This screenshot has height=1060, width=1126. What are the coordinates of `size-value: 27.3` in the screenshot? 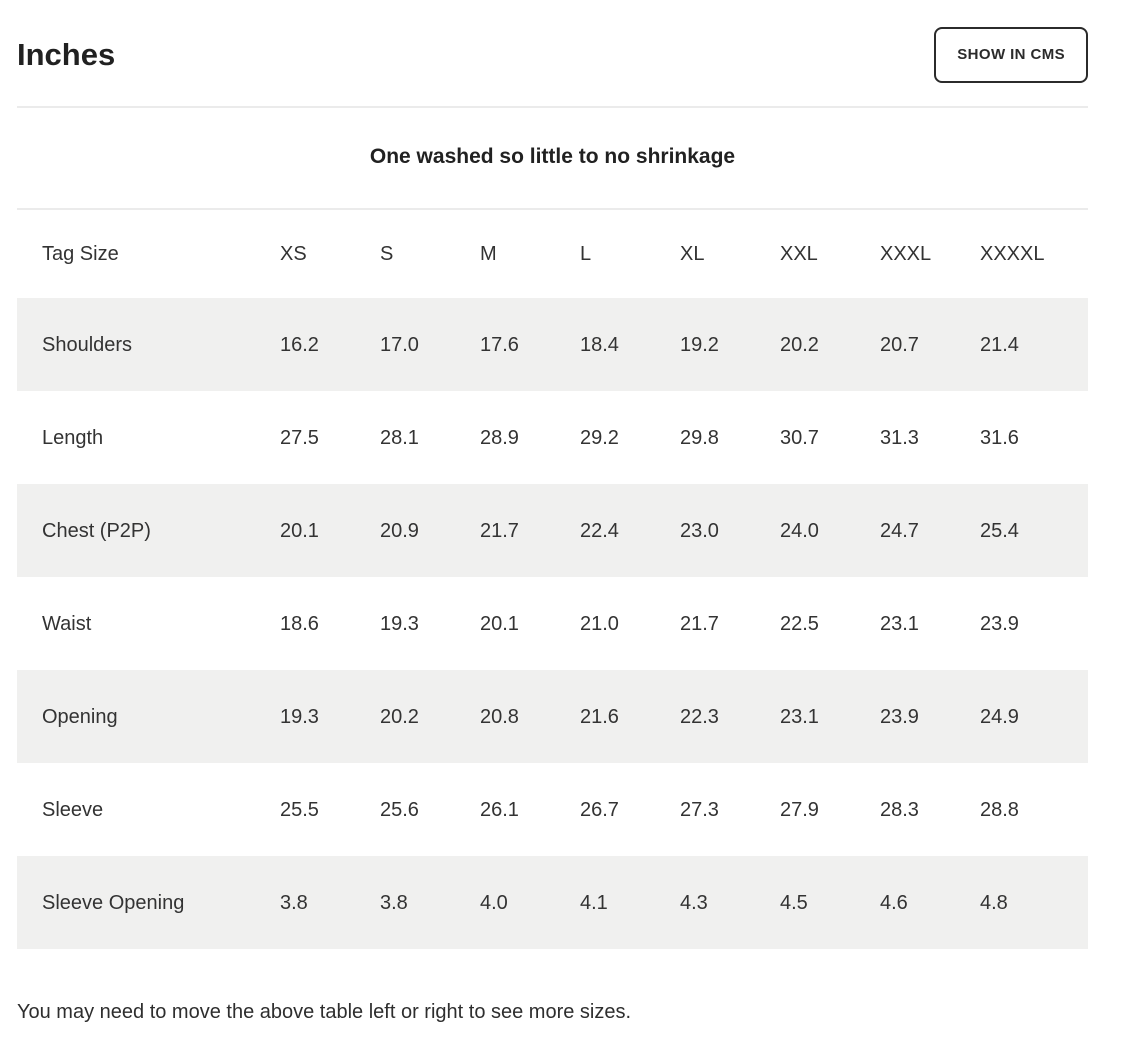 It's located at (699, 809).